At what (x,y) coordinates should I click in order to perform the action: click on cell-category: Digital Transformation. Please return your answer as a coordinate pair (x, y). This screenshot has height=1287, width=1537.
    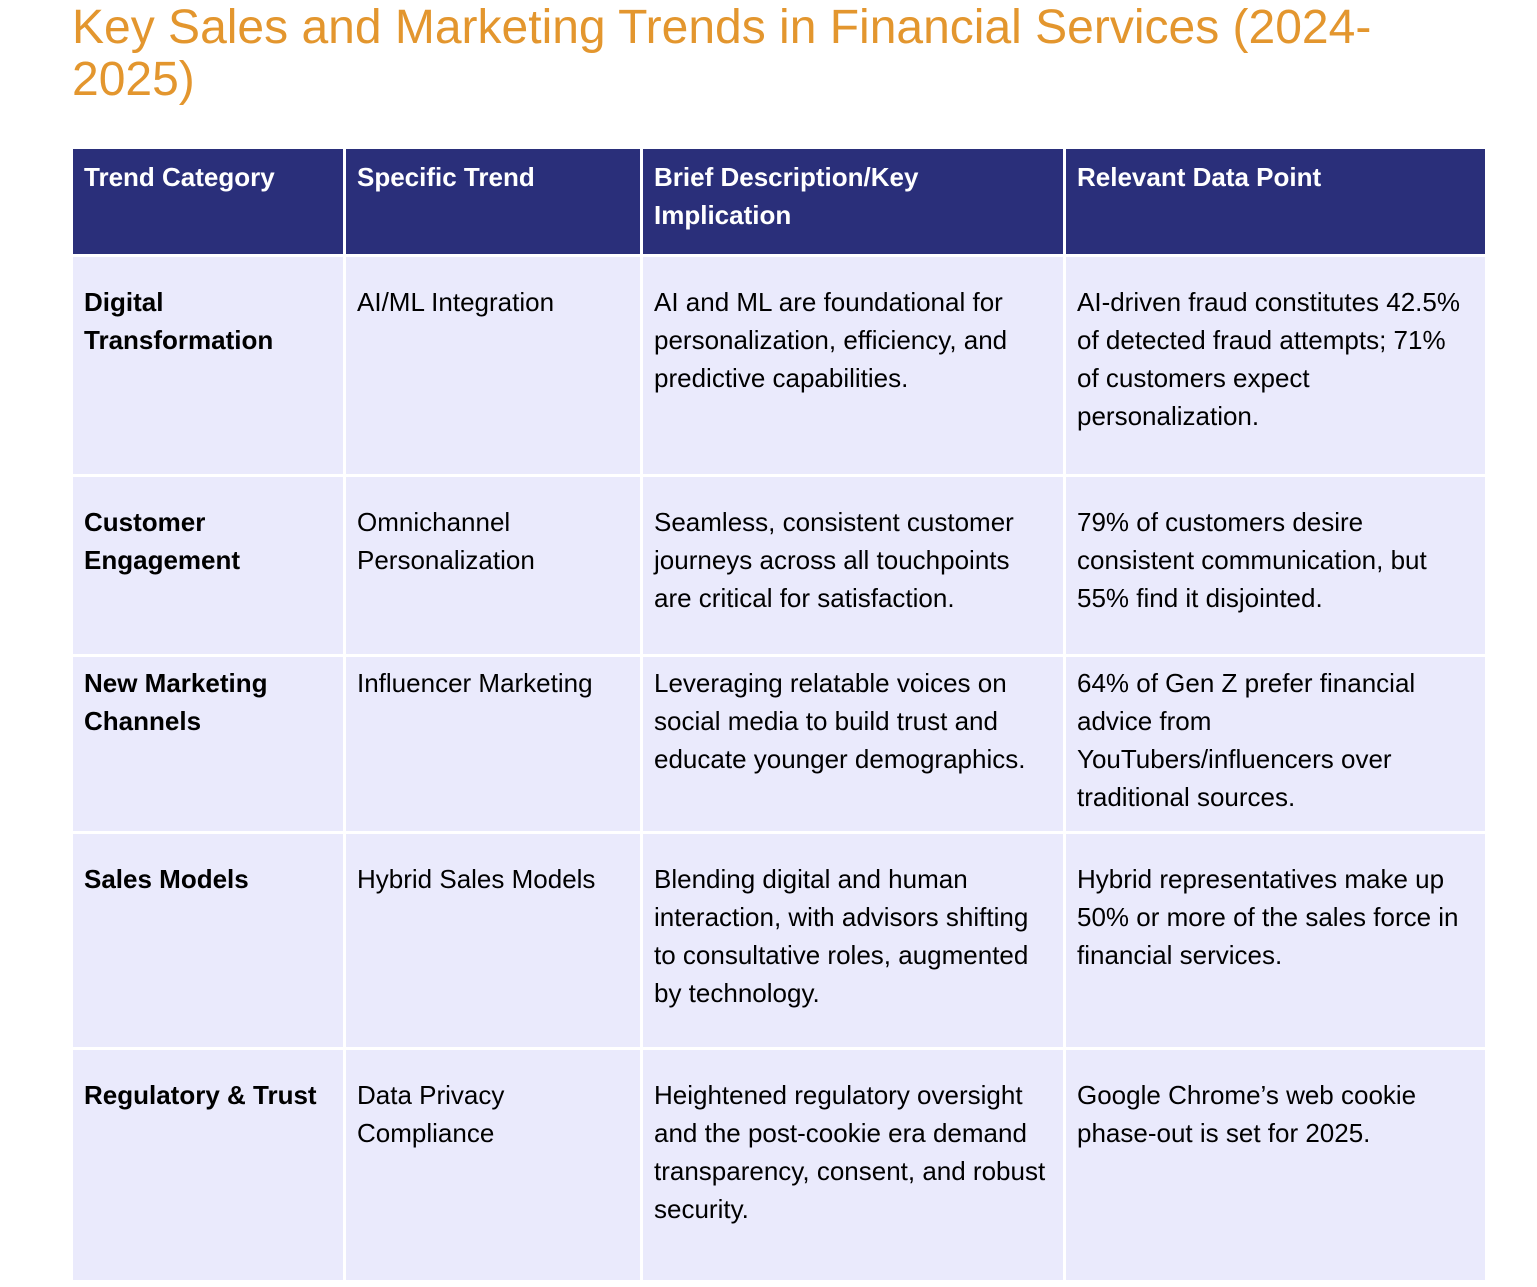
    Looking at the image, I should click on (208, 365).